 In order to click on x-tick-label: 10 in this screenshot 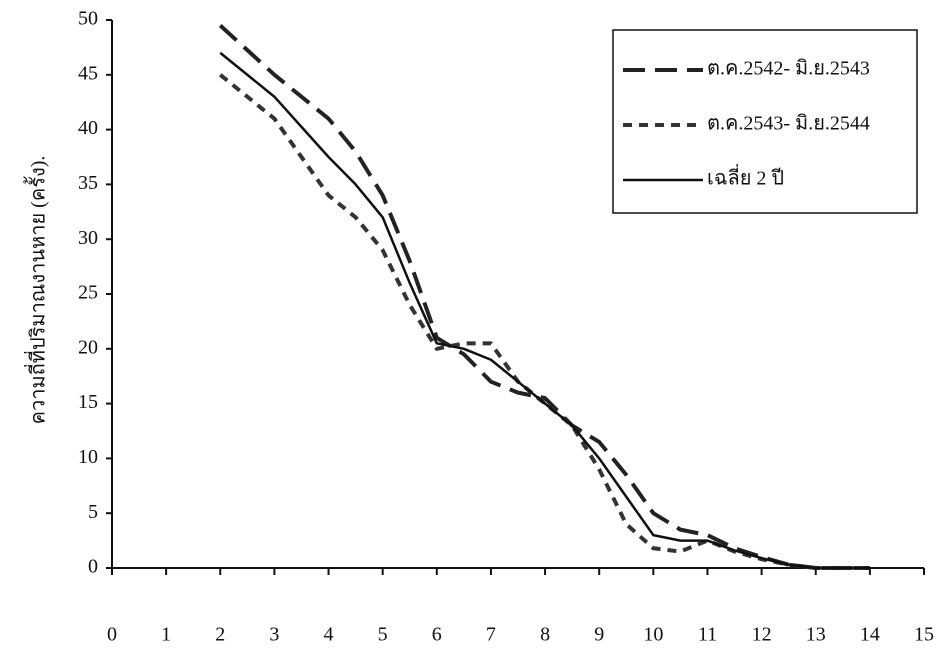, I will do `click(653, 635)`.